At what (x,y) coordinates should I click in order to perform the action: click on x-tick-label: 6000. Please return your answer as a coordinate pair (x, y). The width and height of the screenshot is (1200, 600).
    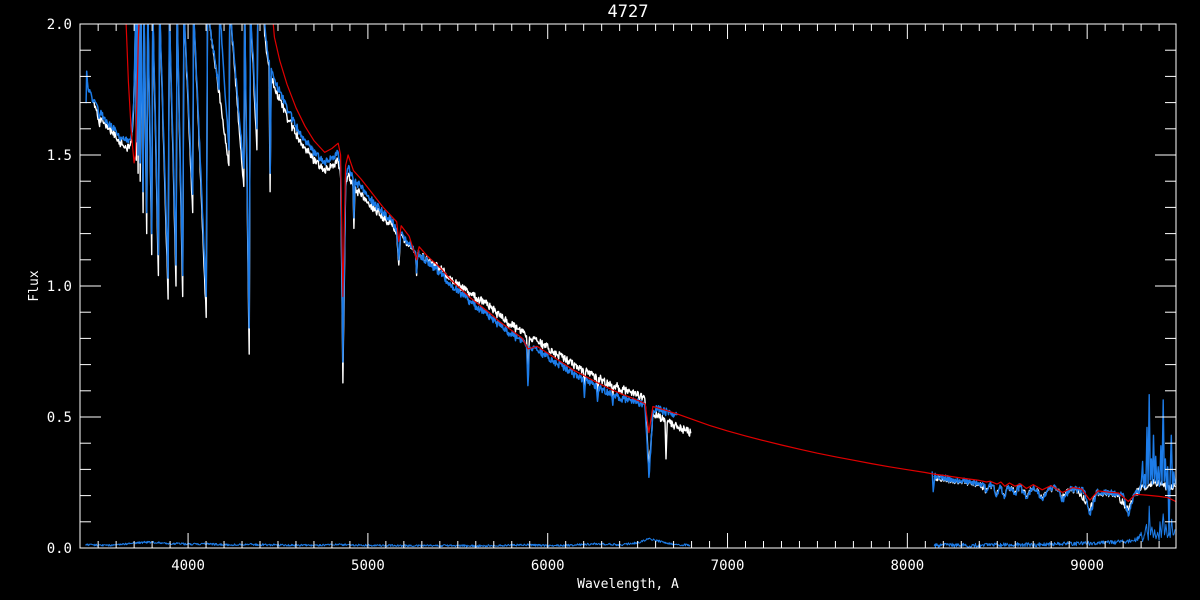
    Looking at the image, I should click on (548, 566).